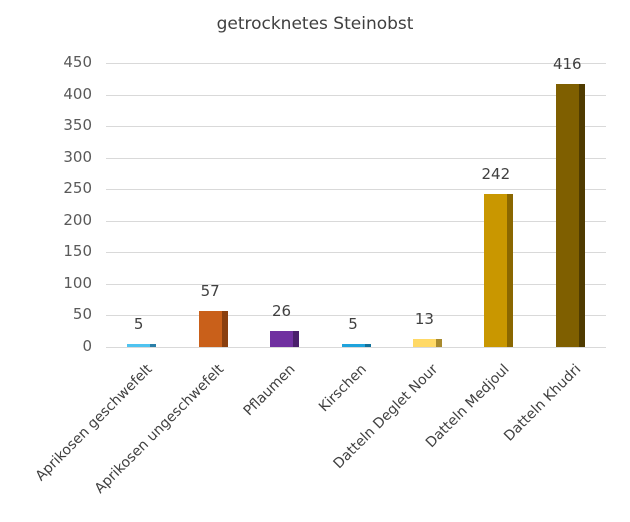 The width and height of the screenshot is (630, 522). What do you see at coordinates (77, 251) in the screenshot?
I see `y-tick-label: 150` at bounding box center [77, 251].